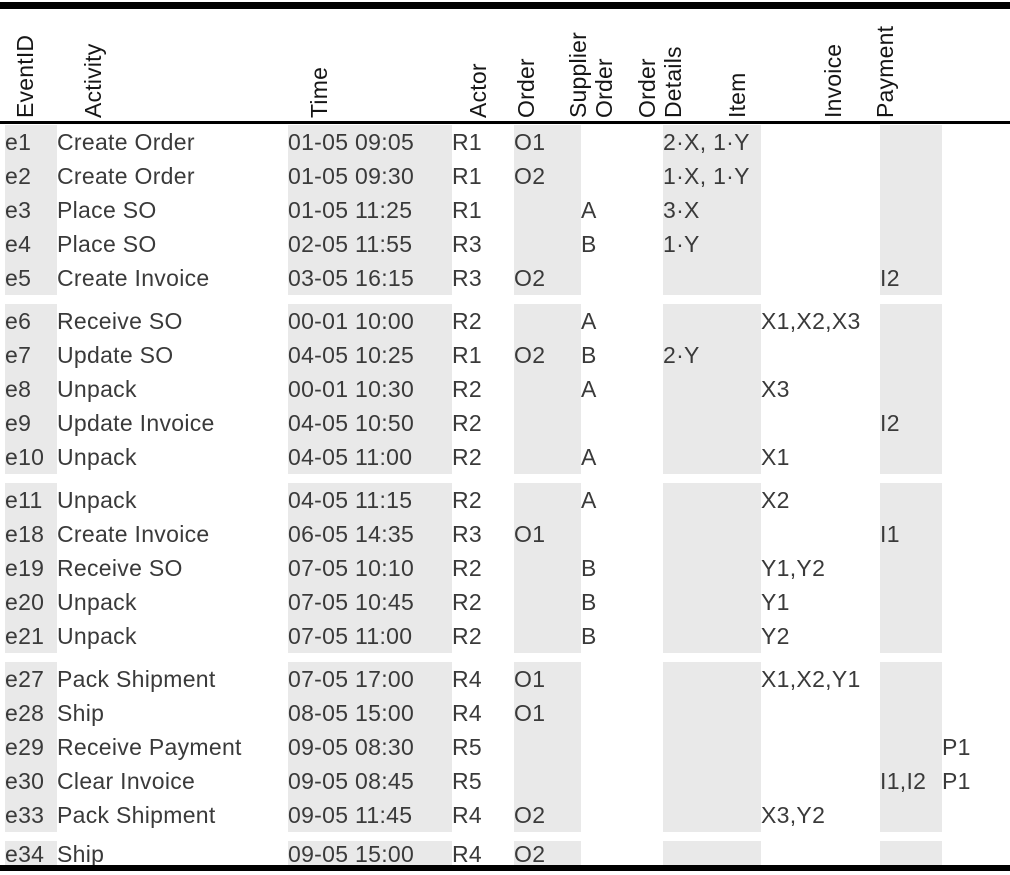 The height and width of the screenshot is (875, 1010). What do you see at coordinates (31, 142) in the screenshot?
I see `cell-event_id: e1` at bounding box center [31, 142].